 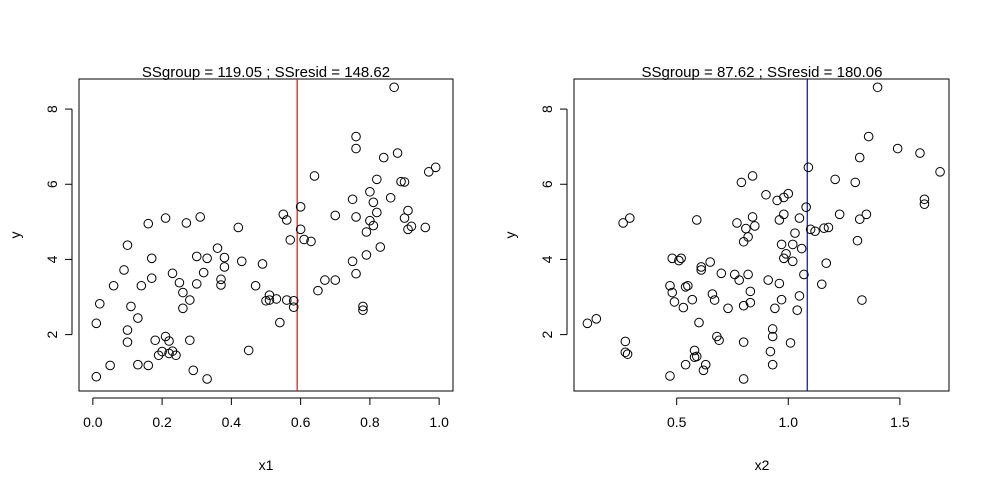 I want to click on x-tick-label: 0.0, so click(x=93, y=422).